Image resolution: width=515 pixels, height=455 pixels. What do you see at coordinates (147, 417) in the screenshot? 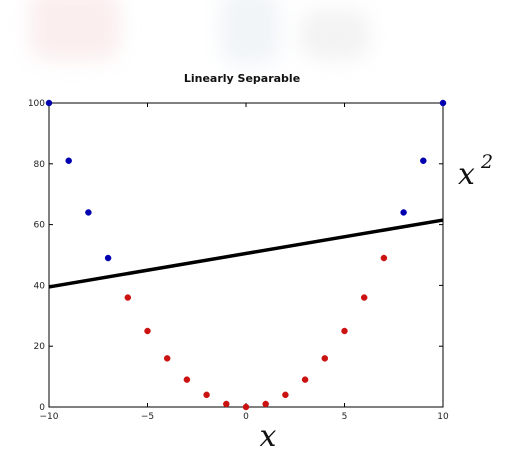
I see `x-tick-label: −5` at bounding box center [147, 417].